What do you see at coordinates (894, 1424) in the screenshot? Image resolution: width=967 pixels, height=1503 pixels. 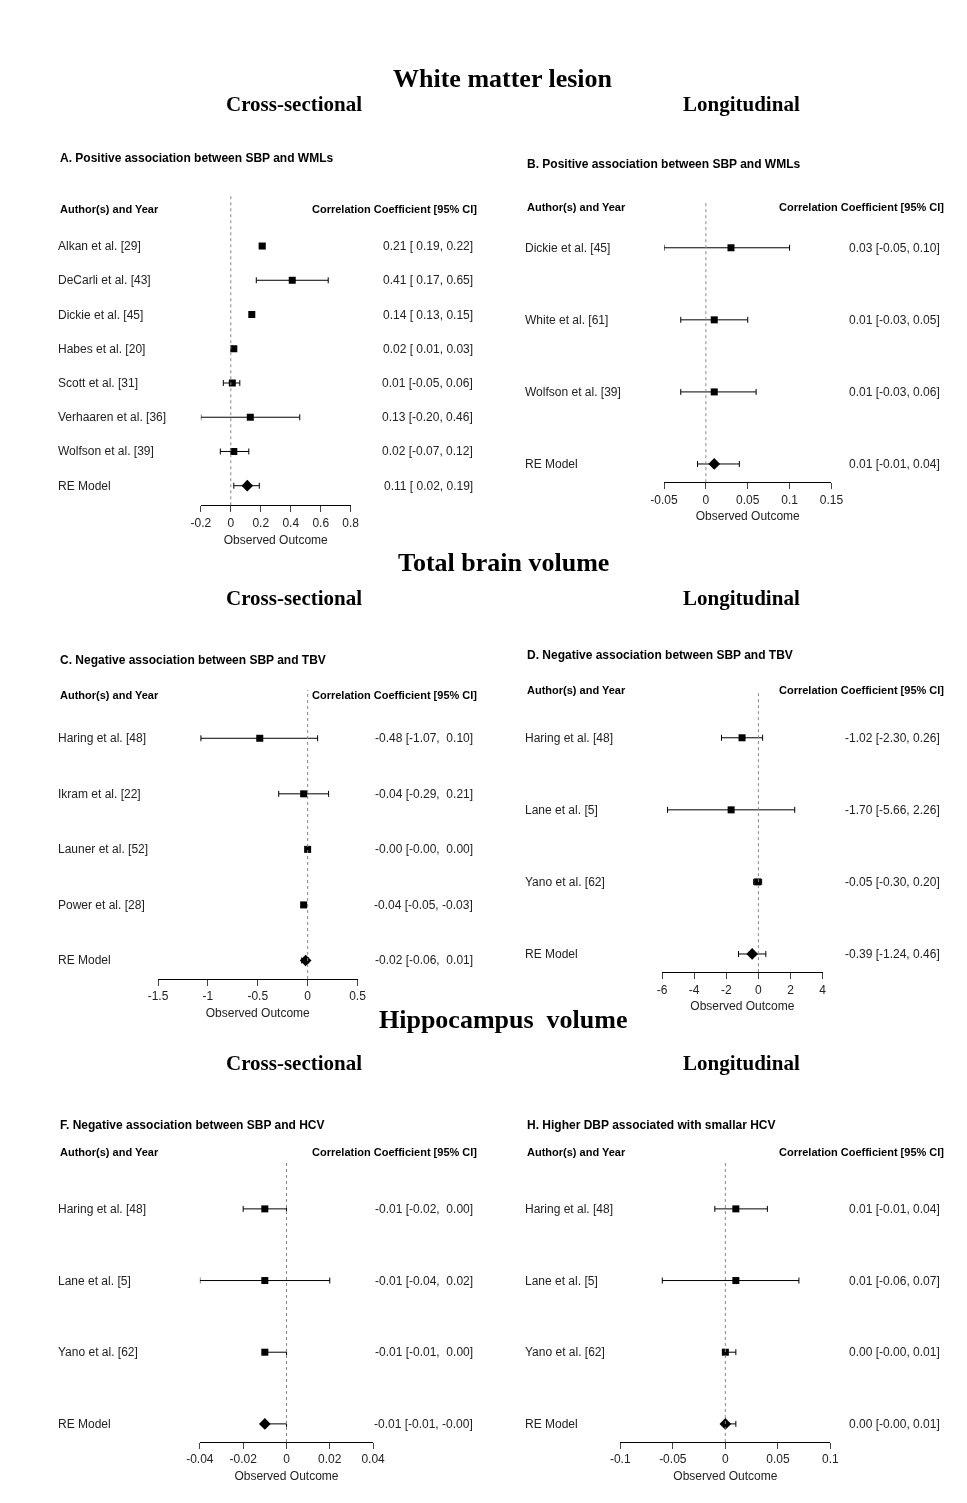 I see `text: 0.00 [-0.00, 0.01]` at bounding box center [894, 1424].